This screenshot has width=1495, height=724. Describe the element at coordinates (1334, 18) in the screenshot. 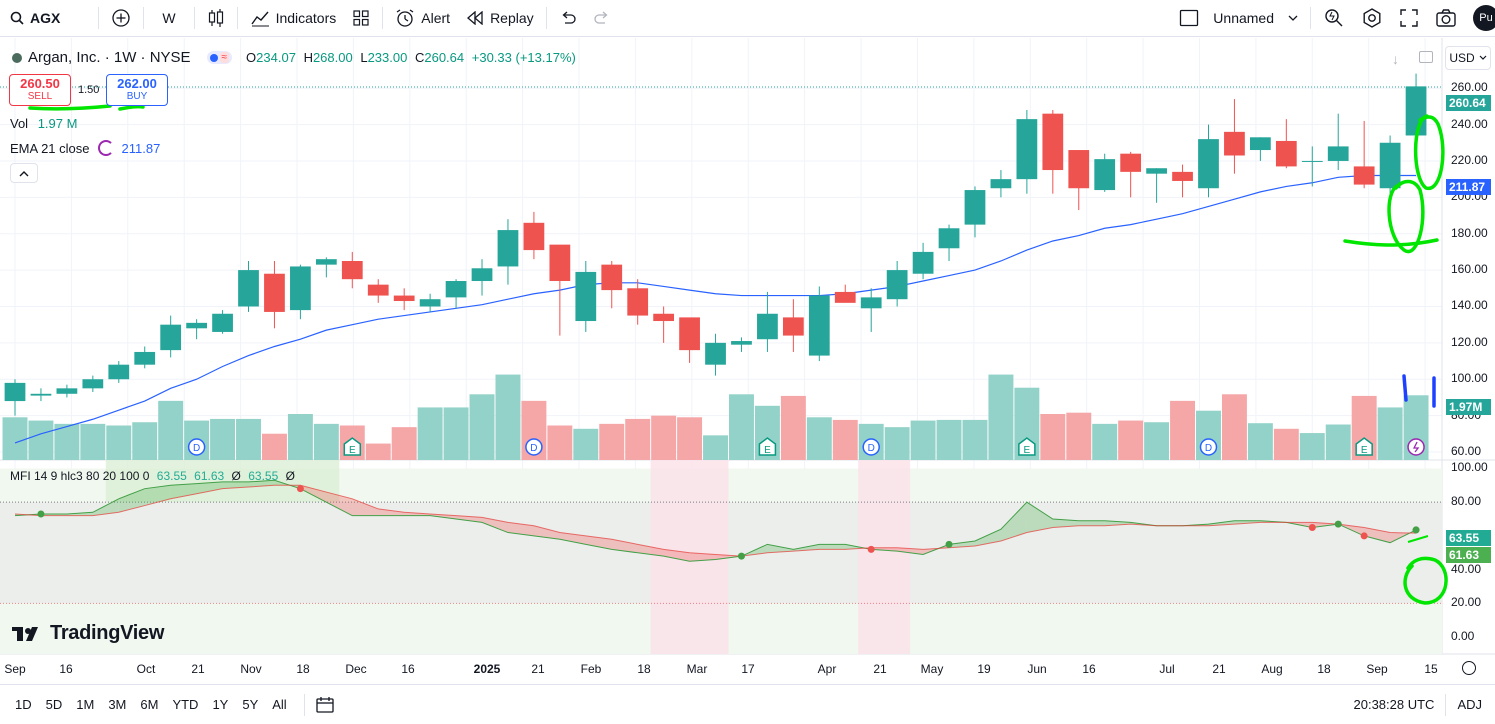

I see `quick-search-button` at that location.